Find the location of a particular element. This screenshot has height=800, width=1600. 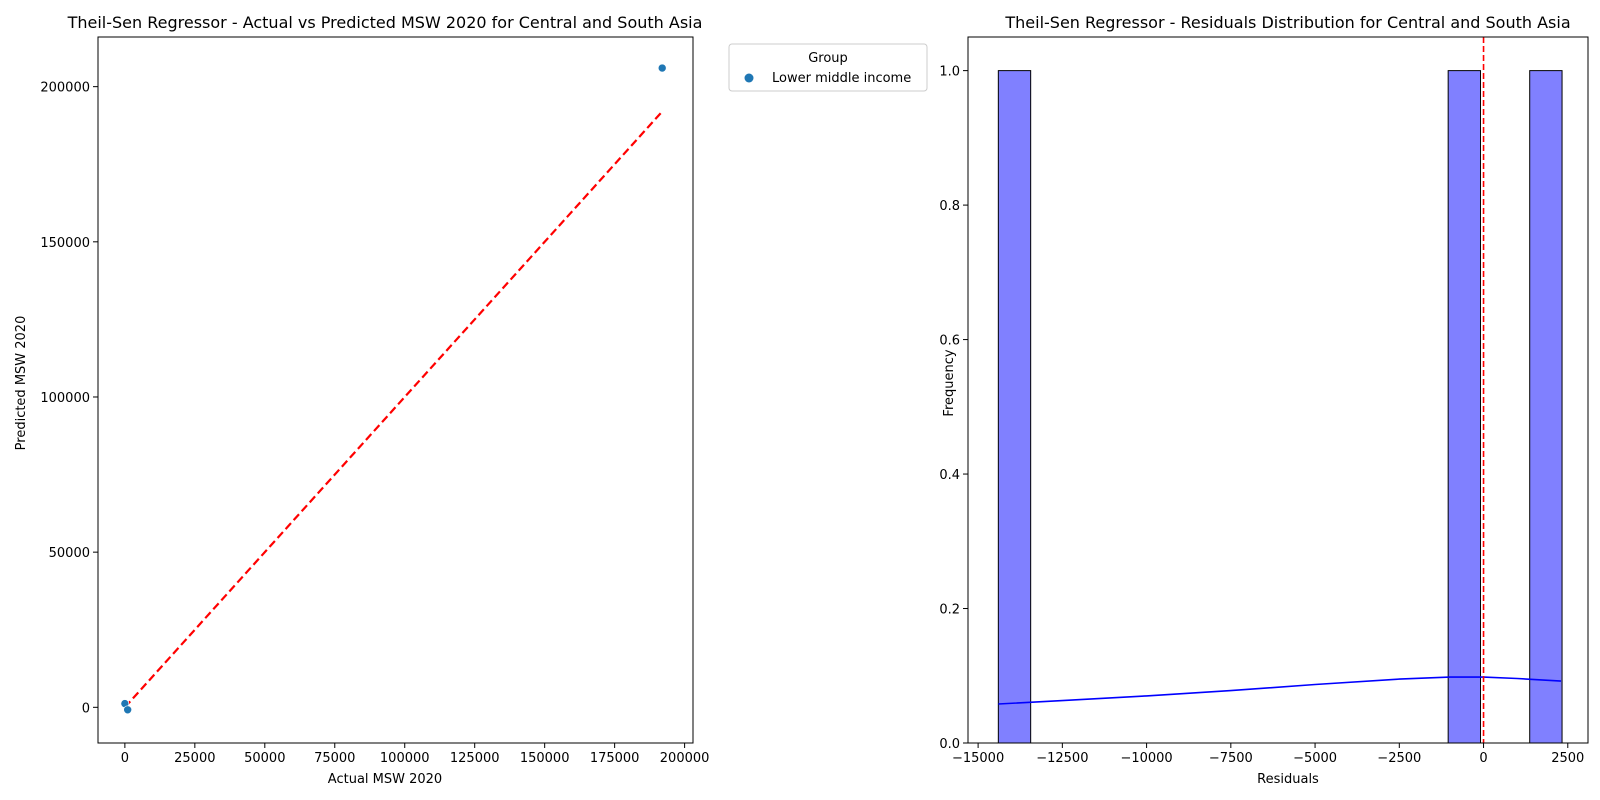

chart1-legend: Group Lower middle income is located at coordinates (828, 67).